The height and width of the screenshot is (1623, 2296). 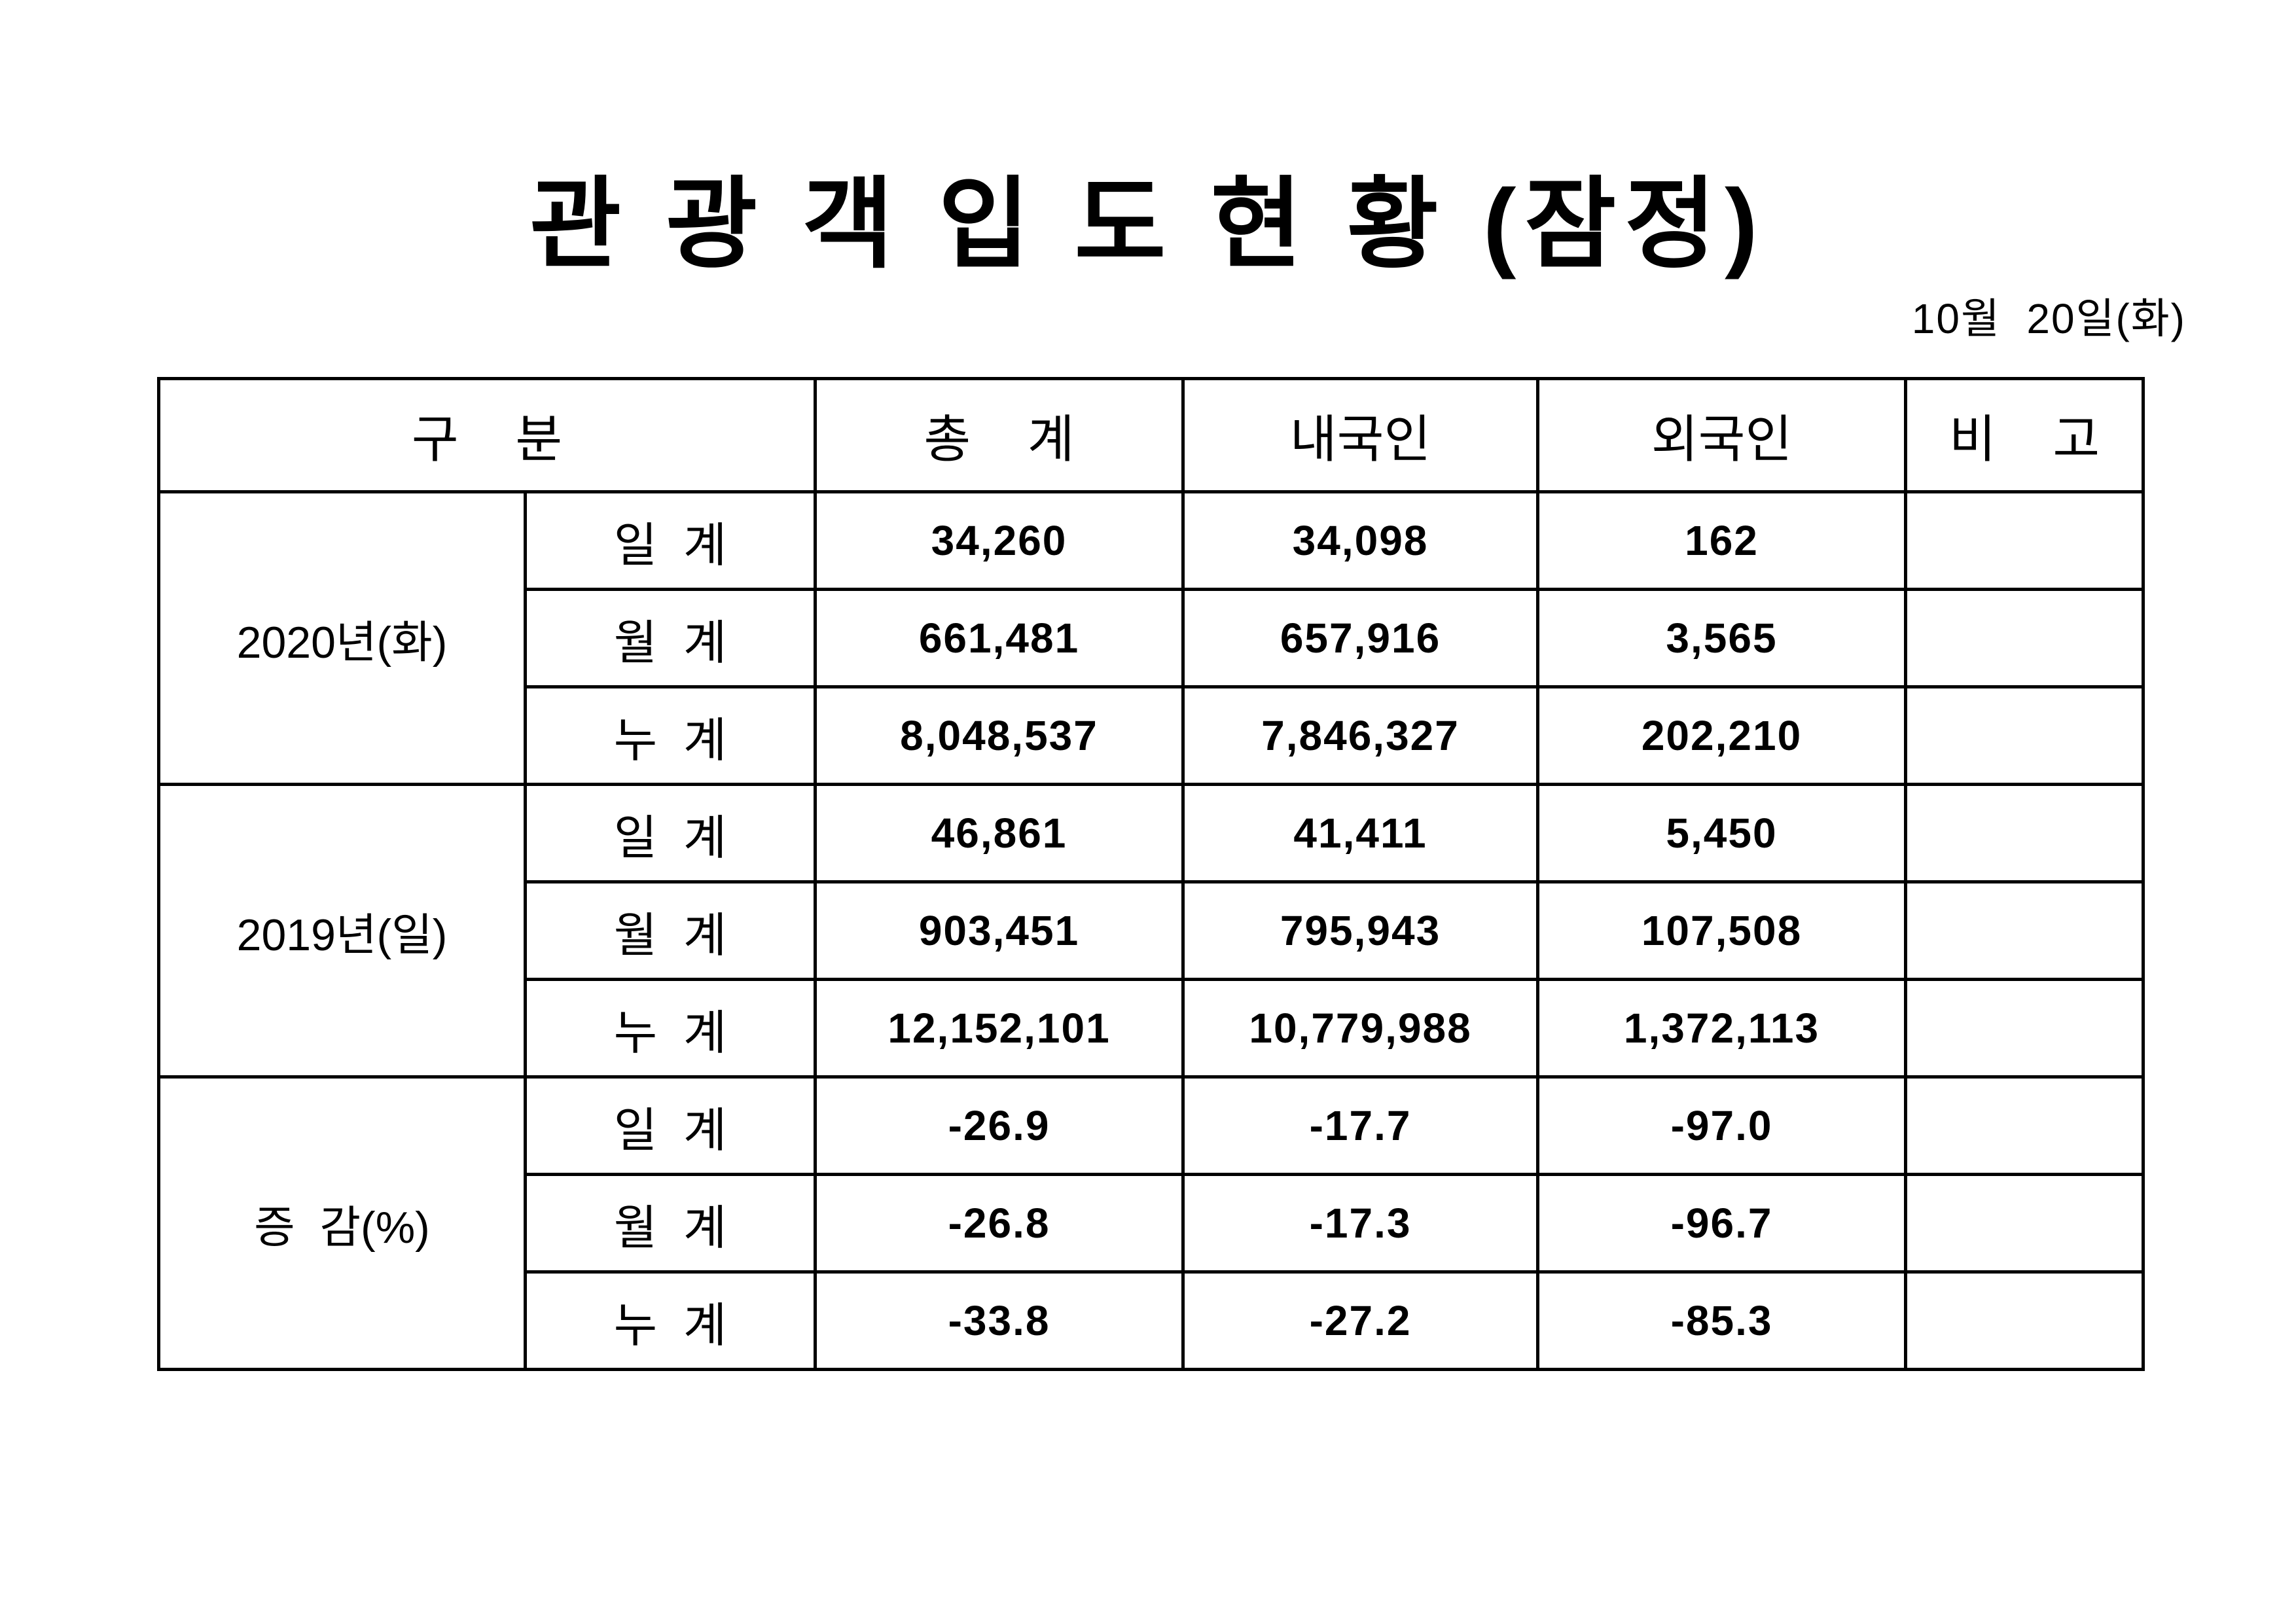 What do you see at coordinates (1721, 638) in the screenshot?
I see `value-foreign: 3,565` at bounding box center [1721, 638].